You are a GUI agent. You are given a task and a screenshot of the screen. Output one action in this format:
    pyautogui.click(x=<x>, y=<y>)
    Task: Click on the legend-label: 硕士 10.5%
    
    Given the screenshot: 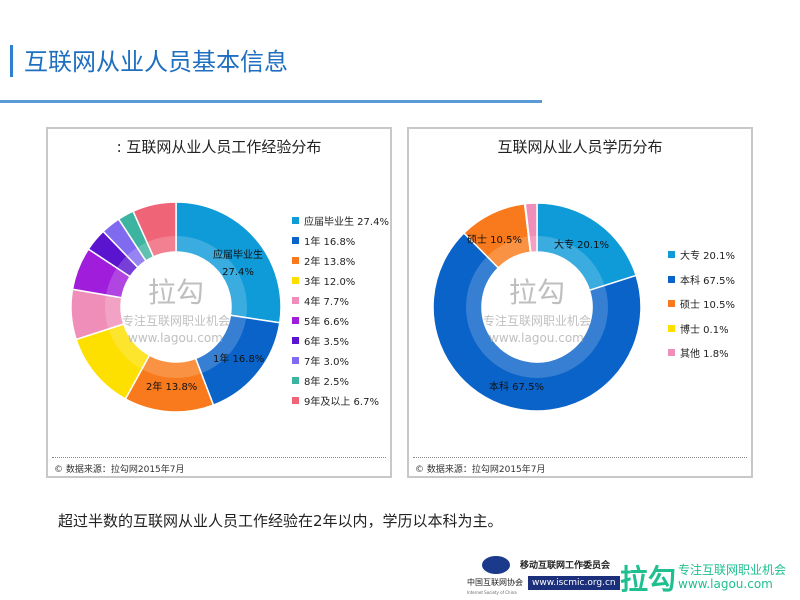 What is the action you would take?
    pyautogui.click(x=707, y=305)
    